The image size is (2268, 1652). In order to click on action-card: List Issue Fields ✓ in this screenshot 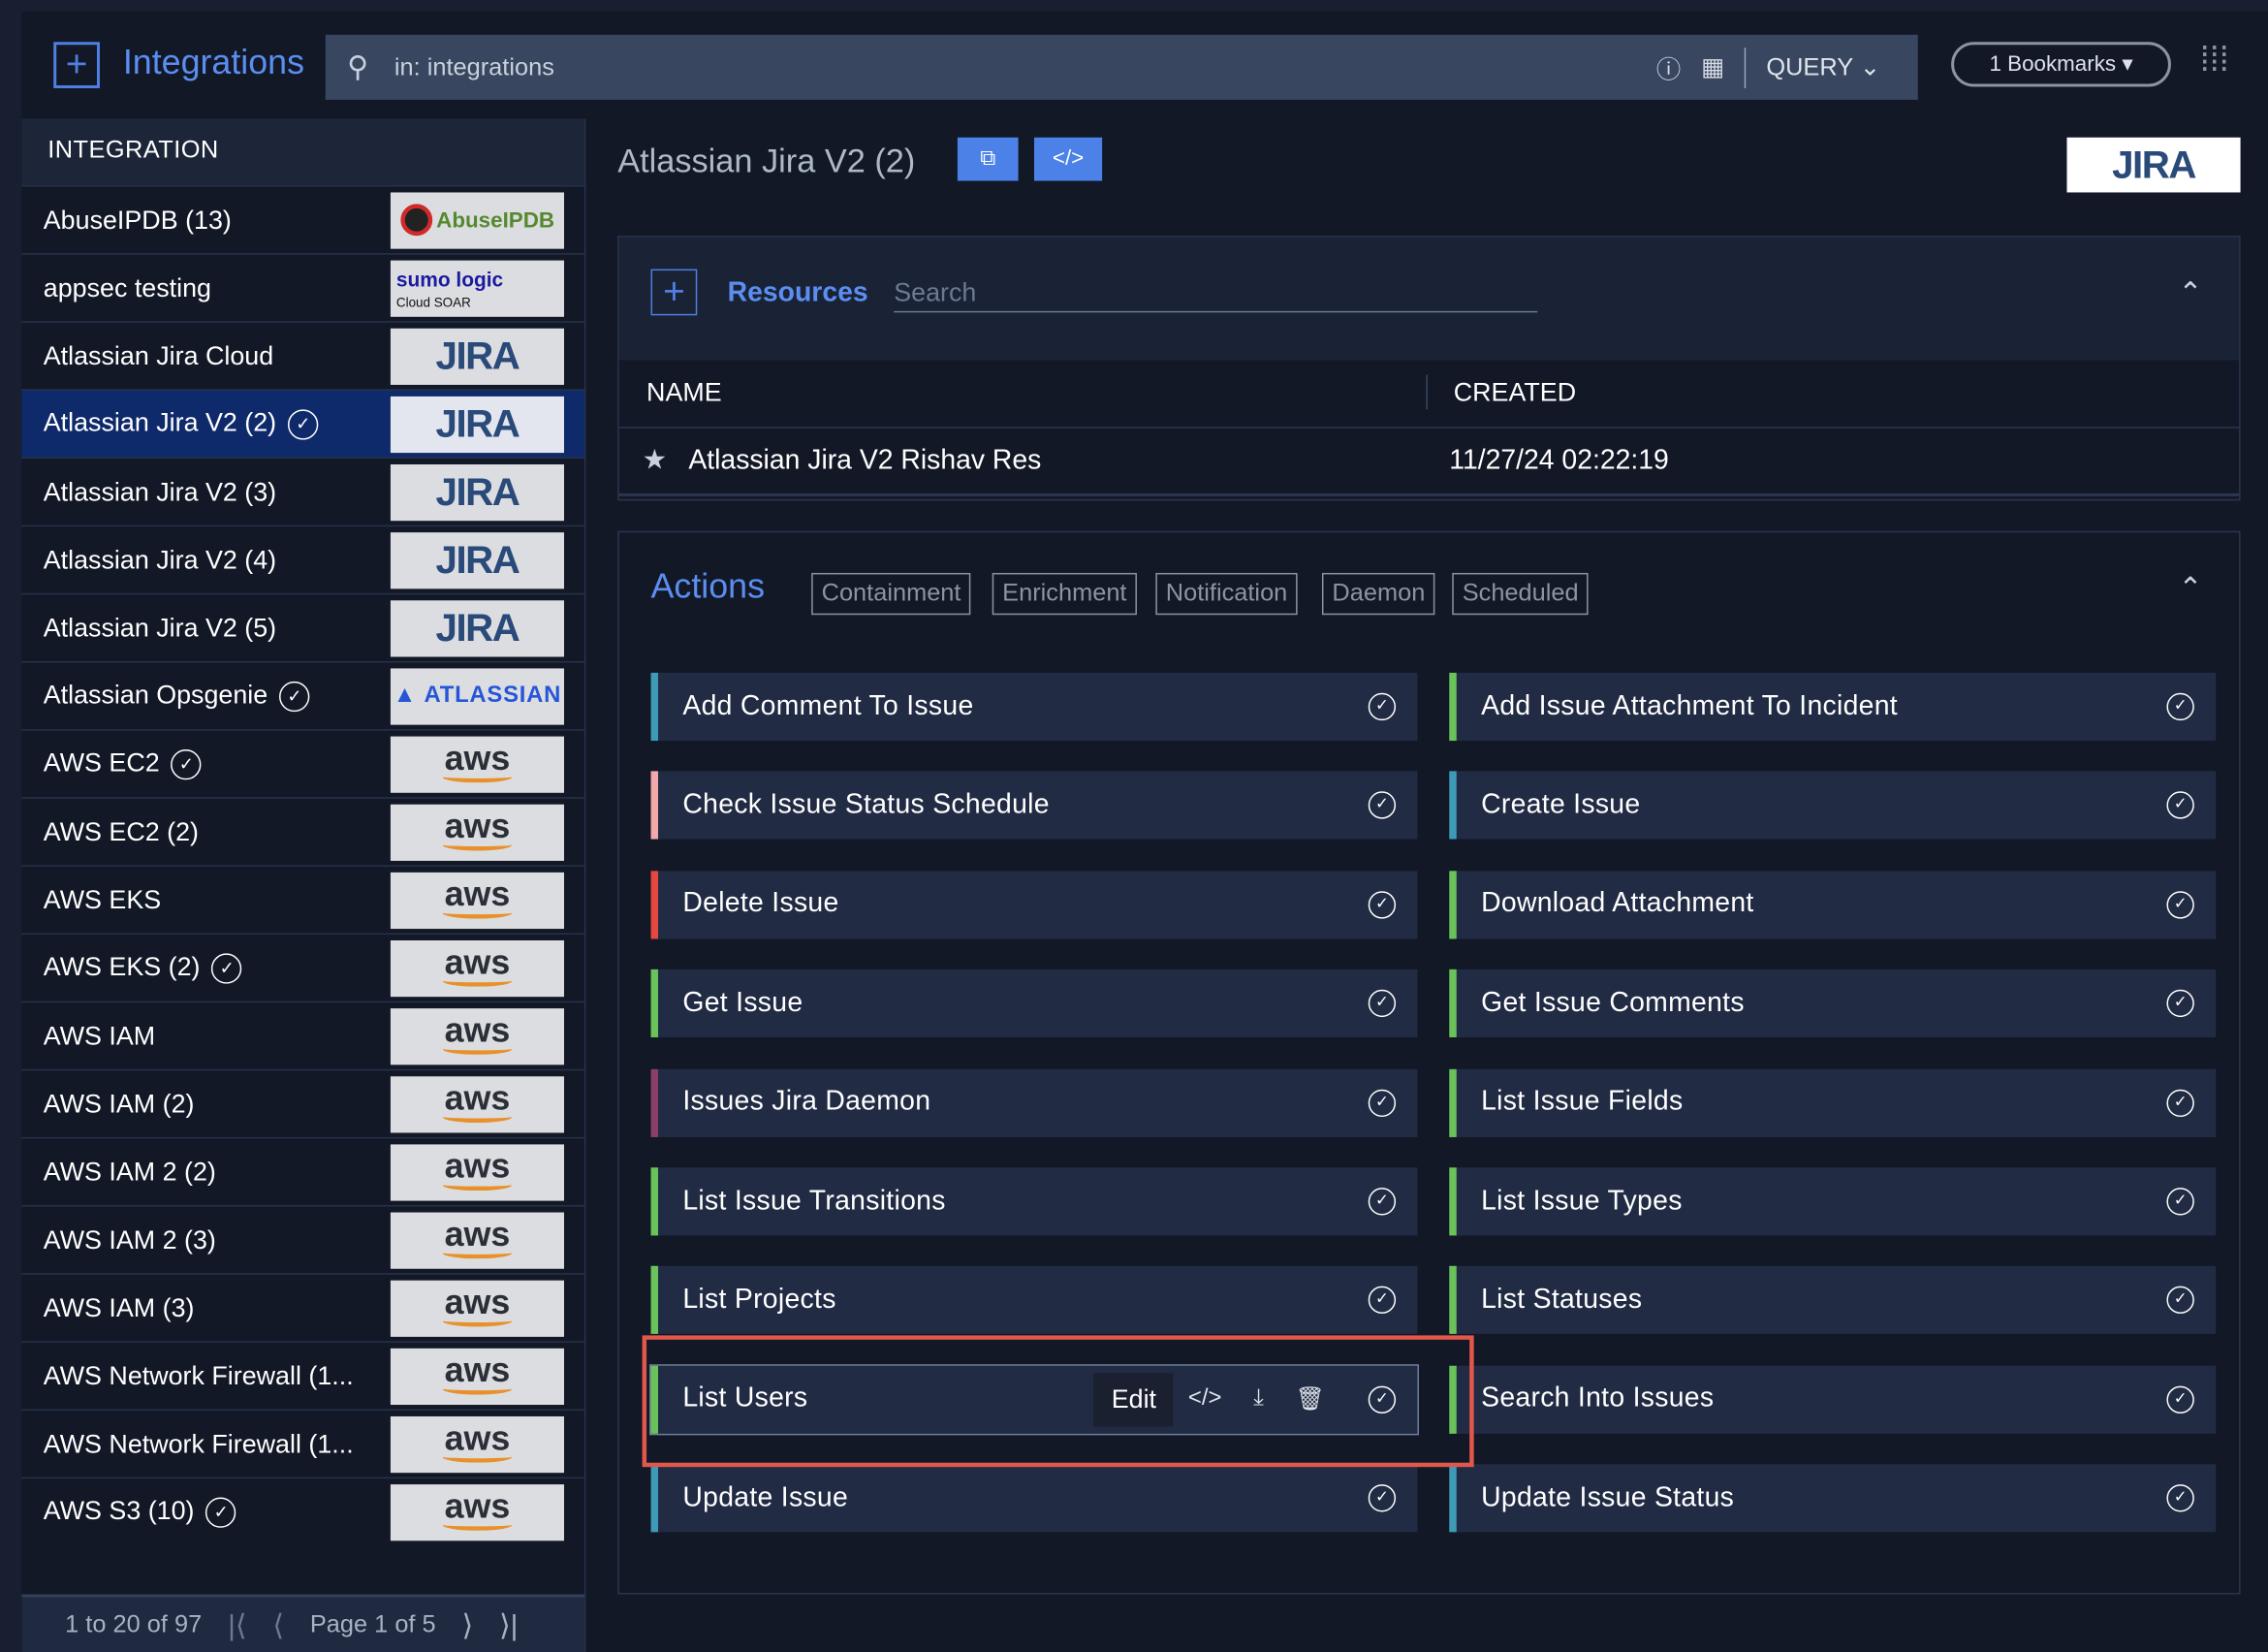, I will do `click(1833, 1102)`.